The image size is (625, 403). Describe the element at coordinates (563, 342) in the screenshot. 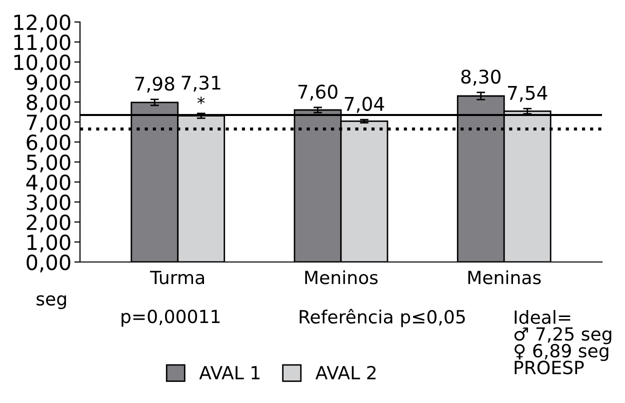

I see `text: Ideal= ♂ 7,25 seg ♀ 6,89 seg PROESP` at that location.